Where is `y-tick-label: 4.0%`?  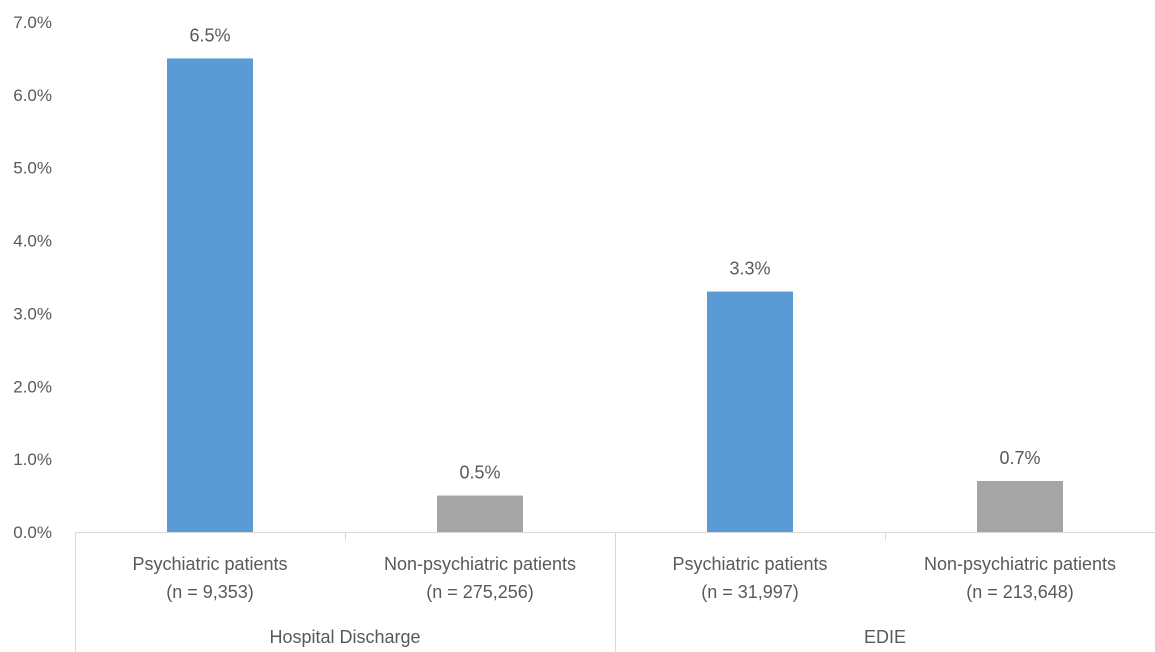 y-tick-label: 4.0% is located at coordinates (32, 241).